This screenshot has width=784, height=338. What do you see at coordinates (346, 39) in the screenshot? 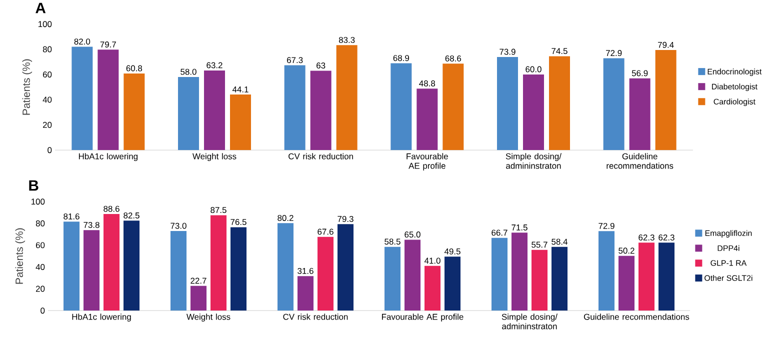
I see `data-label: 83.3` at bounding box center [346, 39].